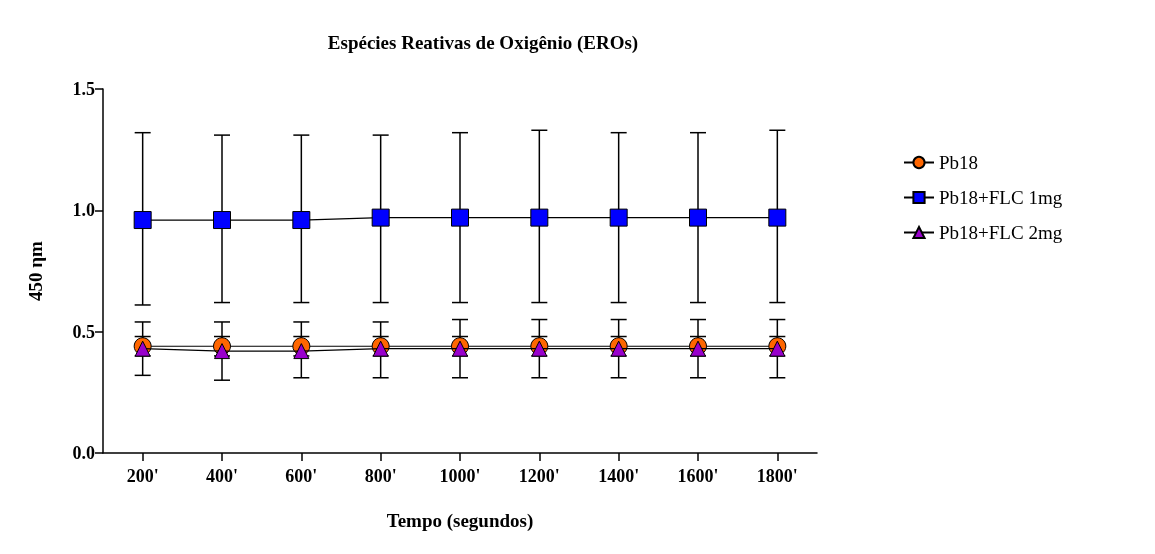 Image resolution: width=1155 pixels, height=554 pixels. Describe the element at coordinates (1001, 197) in the screenshot. I see `legend-label: Pb18+FLC 1mg` at that location.